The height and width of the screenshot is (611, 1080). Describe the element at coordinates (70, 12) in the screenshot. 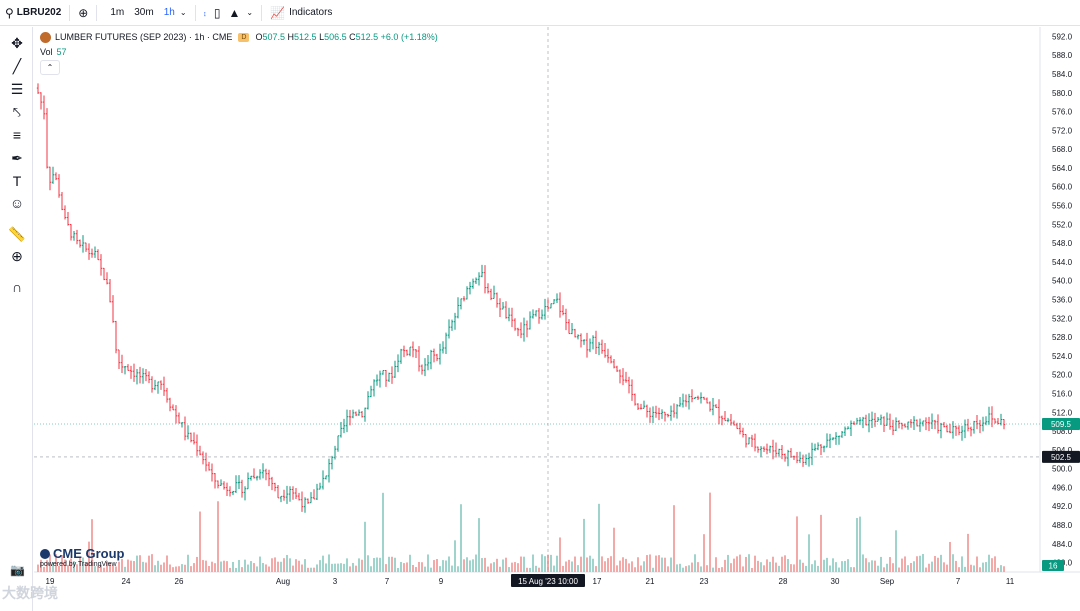

I see `divider` at that location.